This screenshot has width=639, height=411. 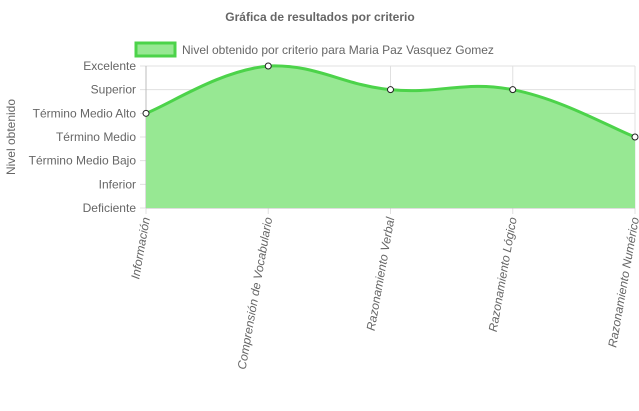 What do you see at coordinates (109, 66) in the screenshot?
I see `y-tick-label: Excelente` at bounding box center [109, 66].